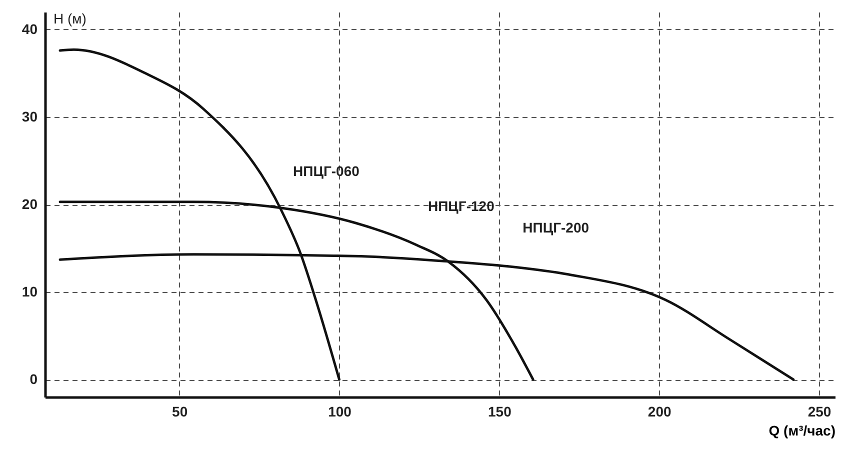  What do you see at coordinates (30, 204) in the screenshot?
I see `y-tick-label: 20` at bounding box center [30, 204].